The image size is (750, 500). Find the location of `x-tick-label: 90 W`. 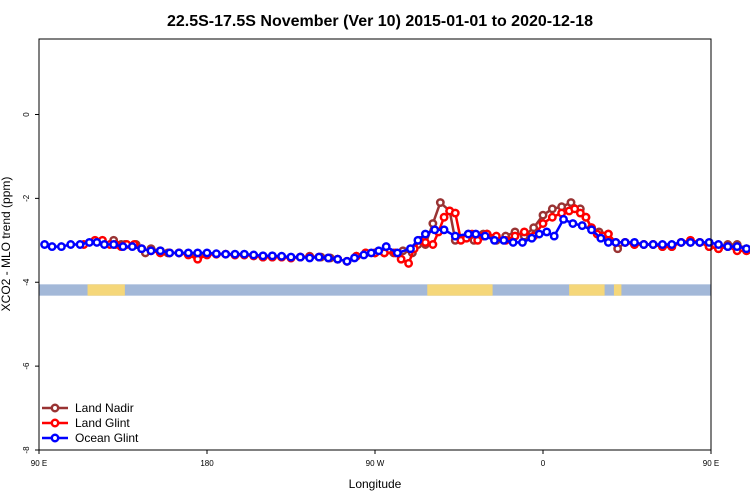

x-tick-label: 90 W is located at coordinates (375, 463).